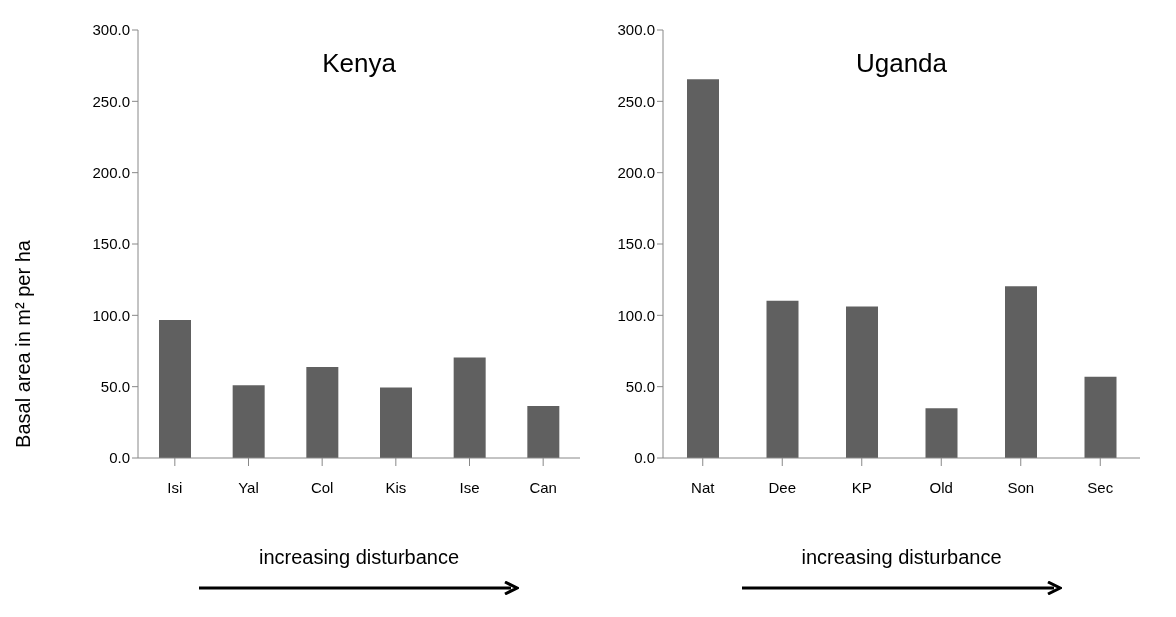  Describe the element at coordinates (1100, 487) in the screenshot. I see `x-tick-label: Sec` at that location.